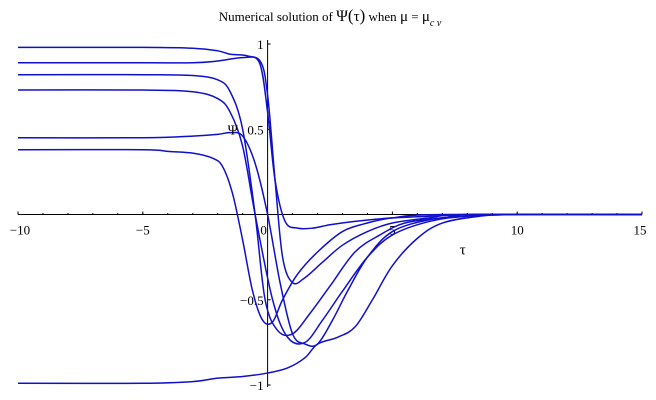  What do you see at coordinates (260, 44) in the screenshot?
I see `y-tick-label: 1` at bounding box center [260, 44].